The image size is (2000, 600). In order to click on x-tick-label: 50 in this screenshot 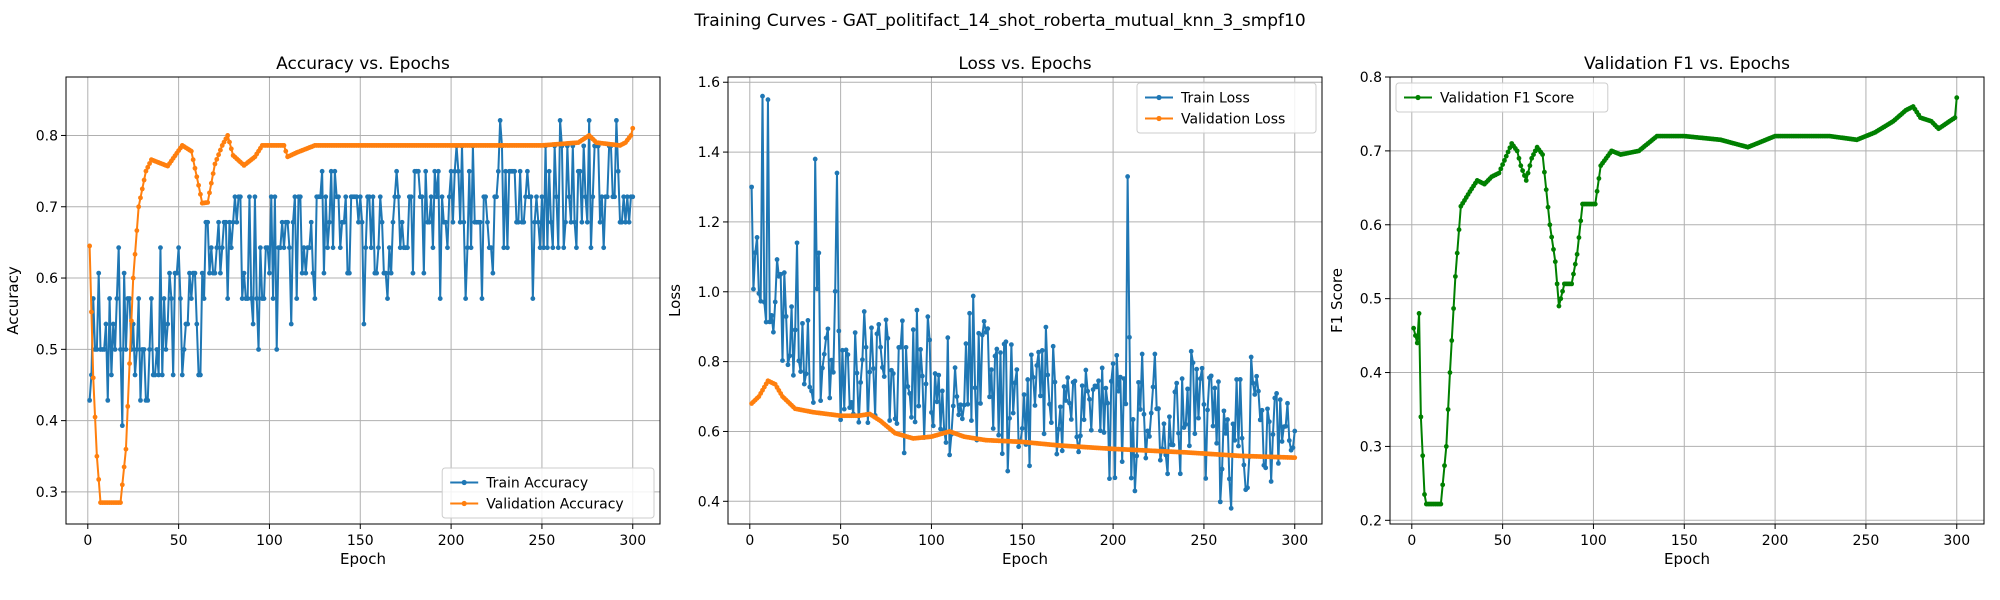, I will do `click(179, 541)`.